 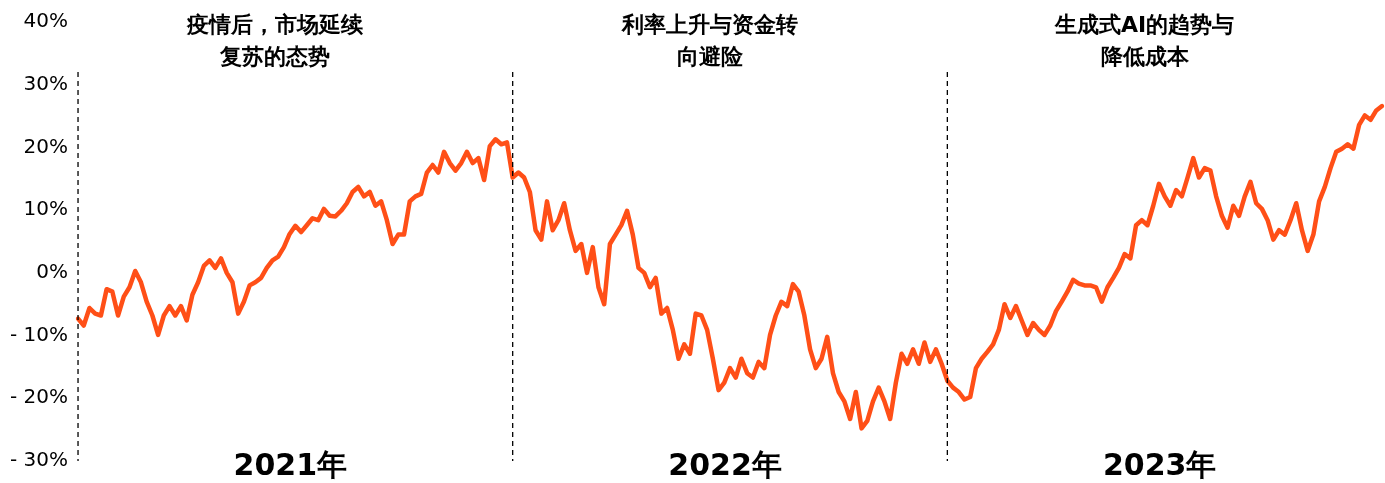 What do you see at coordinates (725, 464) in the screenshot?
I see `annotation: 2022年` at bounding box center [725, 464].